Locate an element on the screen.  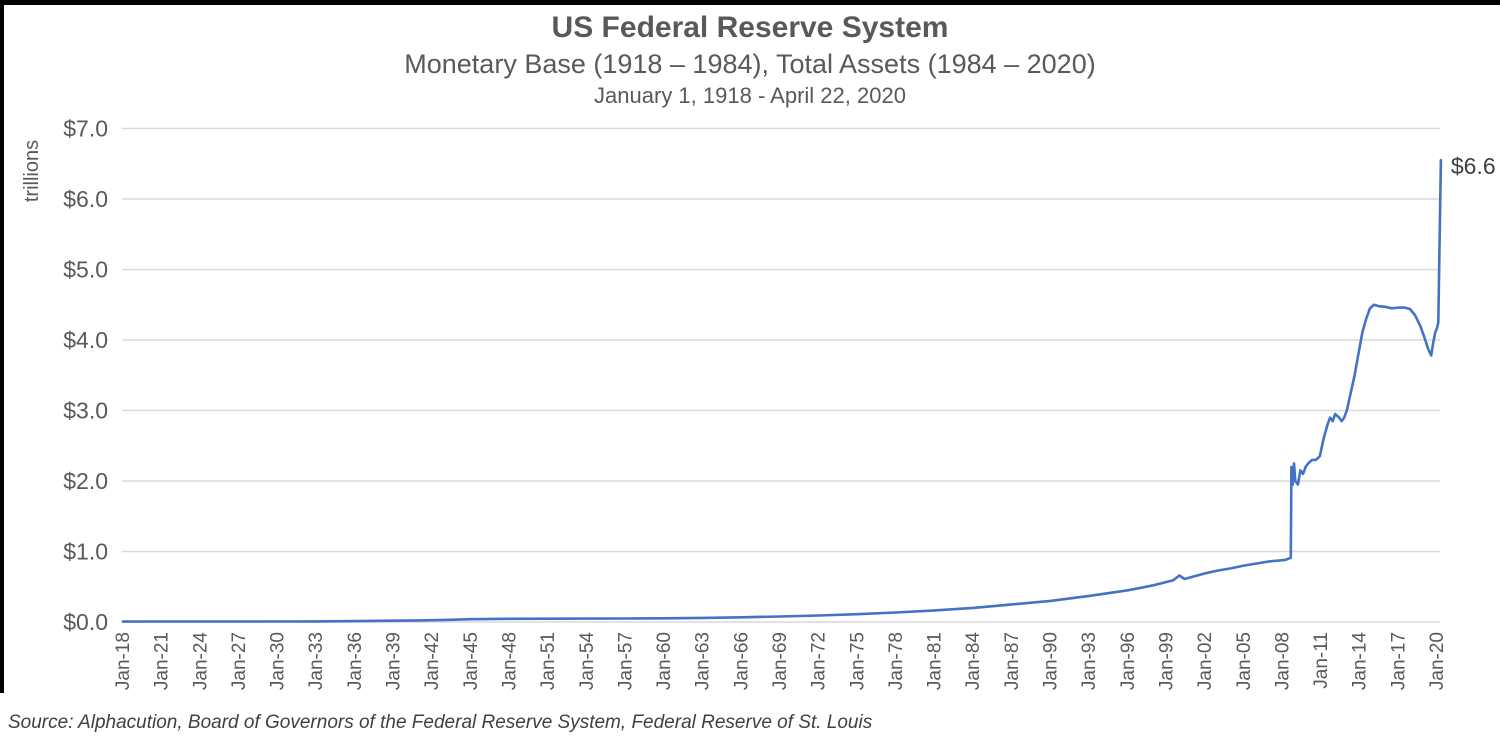
x-tick-label: Jan-02 is located at coordinates (1205, 661).